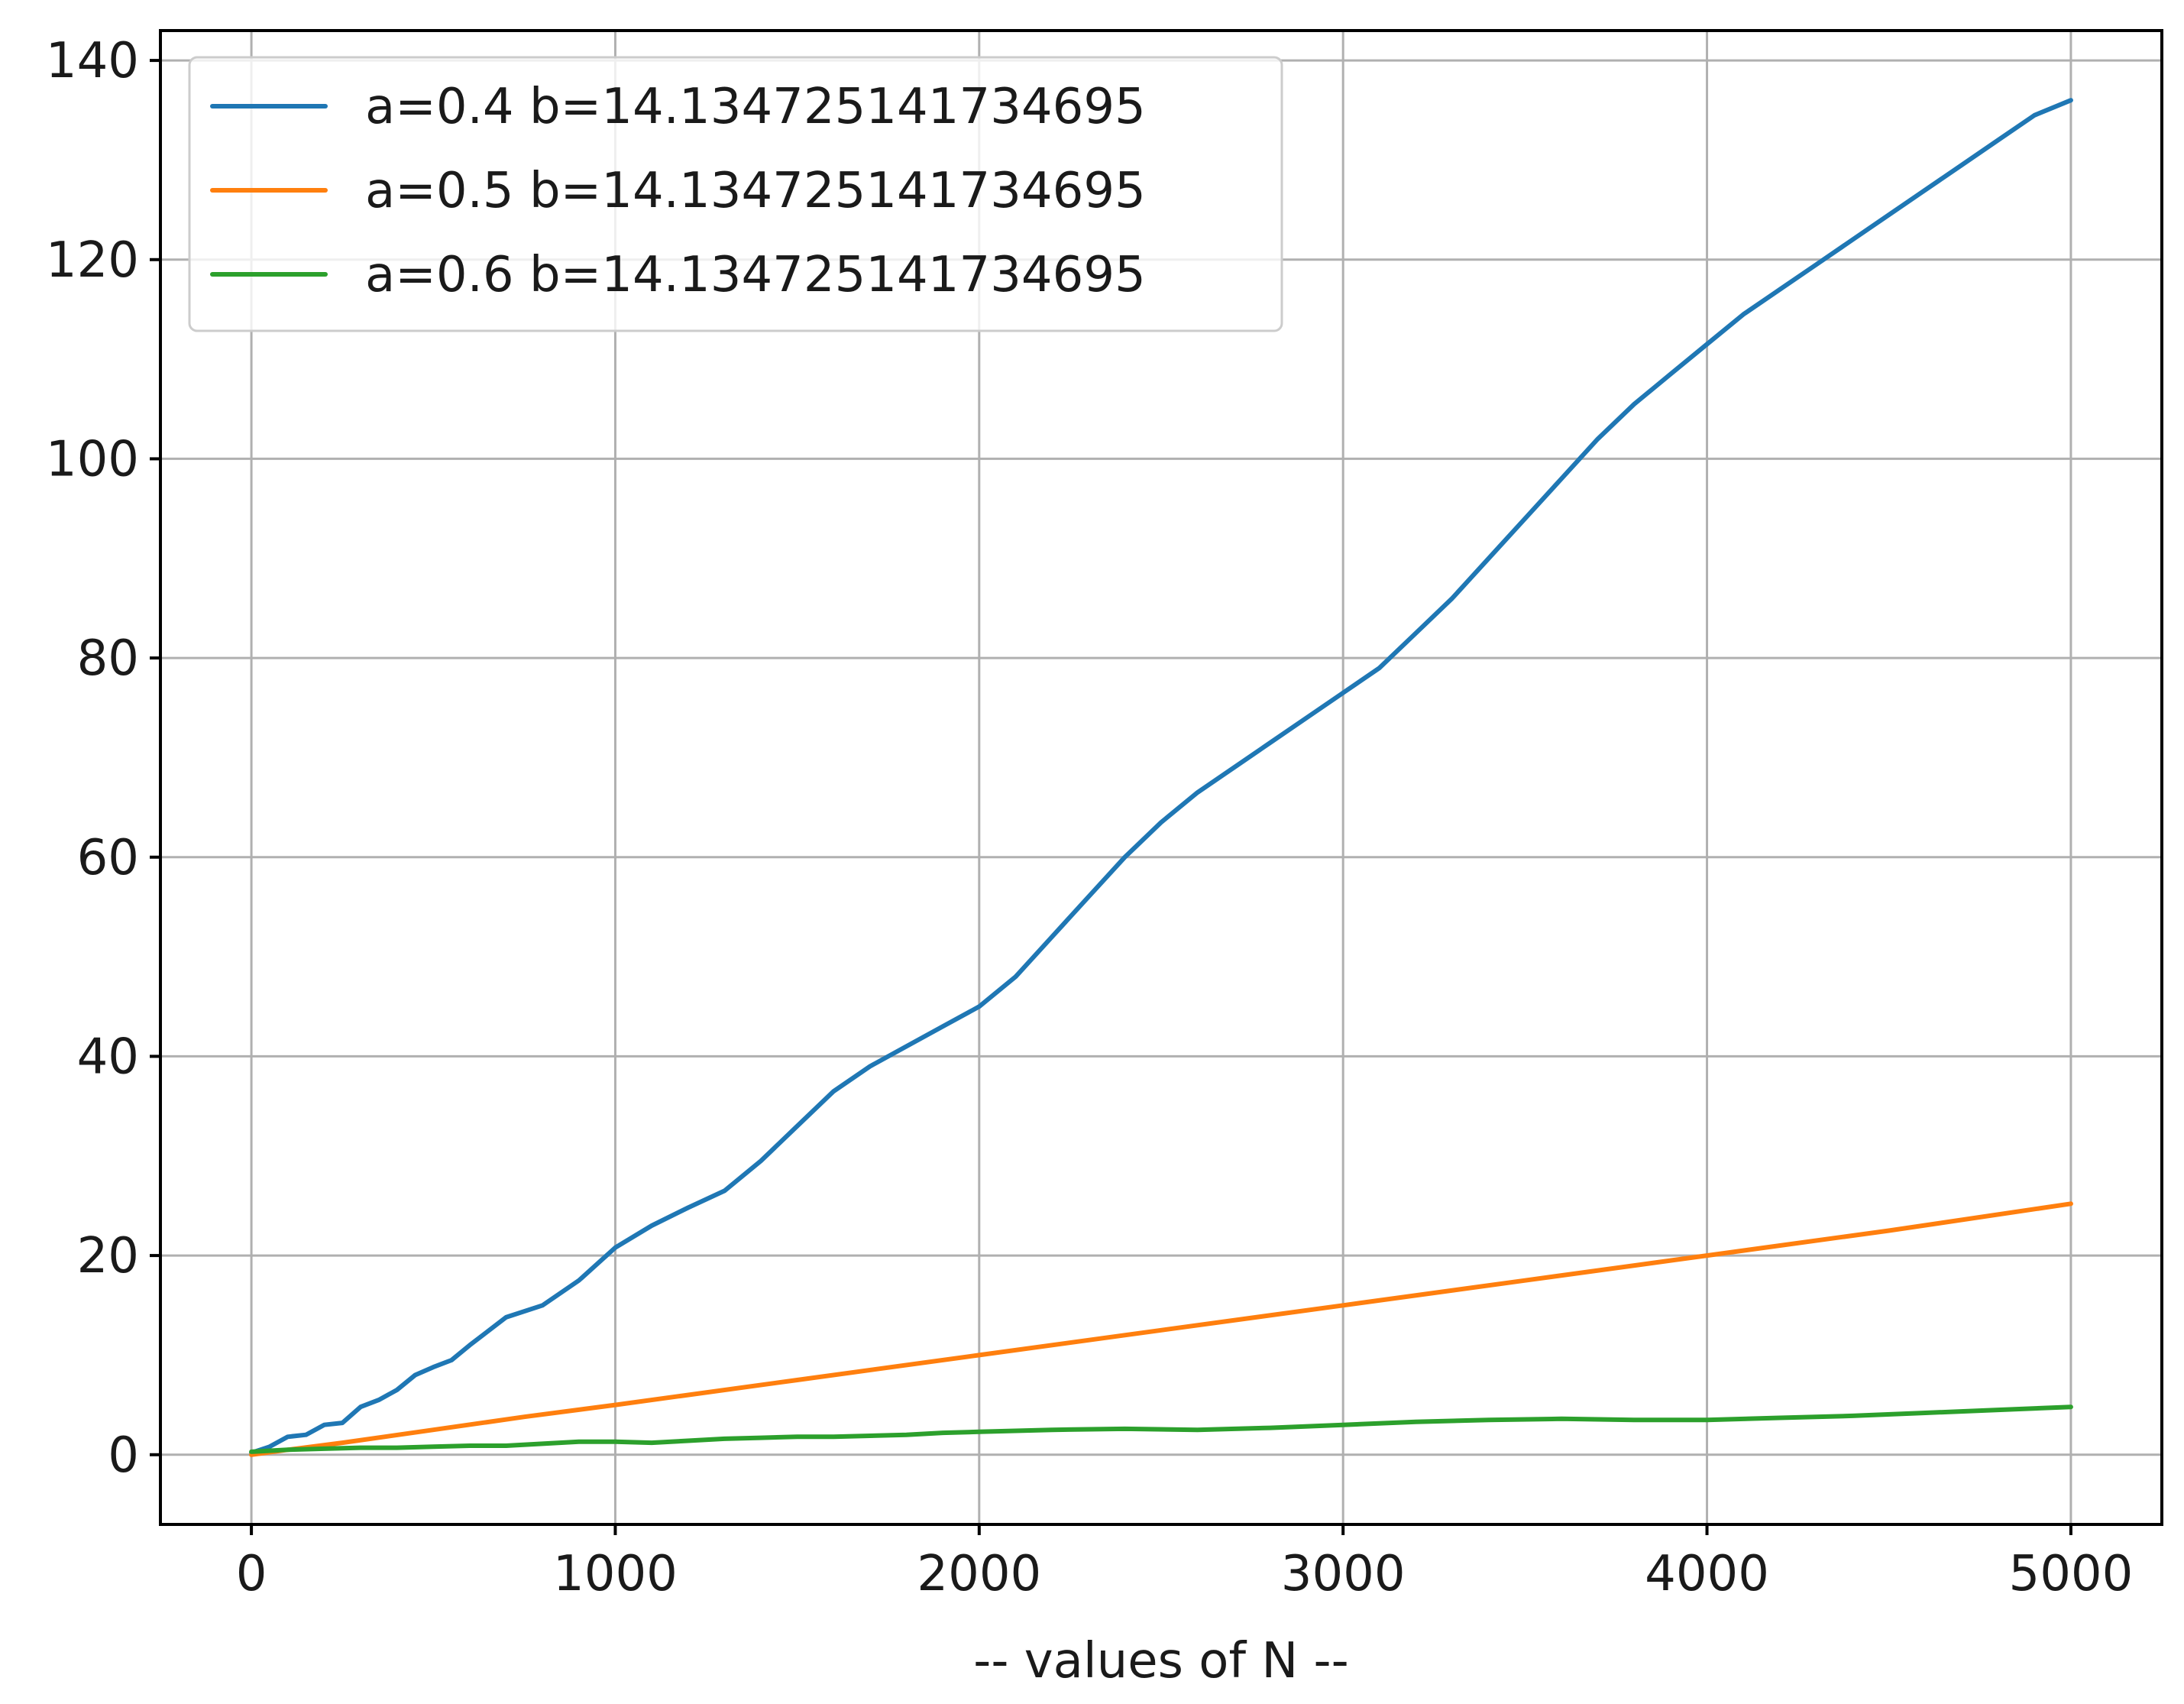  I want to click on y-tick-label: 60, so click(108, 858).